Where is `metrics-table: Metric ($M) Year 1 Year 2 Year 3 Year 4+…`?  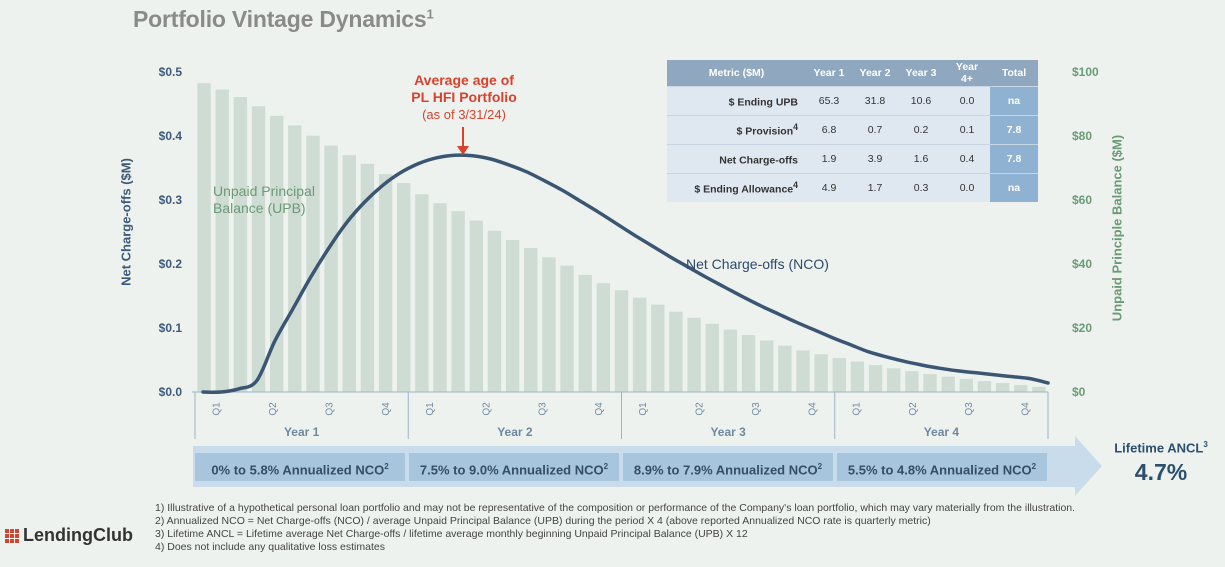 metrics-table: Metric ($M) Year 1 Year 2 Year 3 Year 4+… is located at coordinates (852, 131).